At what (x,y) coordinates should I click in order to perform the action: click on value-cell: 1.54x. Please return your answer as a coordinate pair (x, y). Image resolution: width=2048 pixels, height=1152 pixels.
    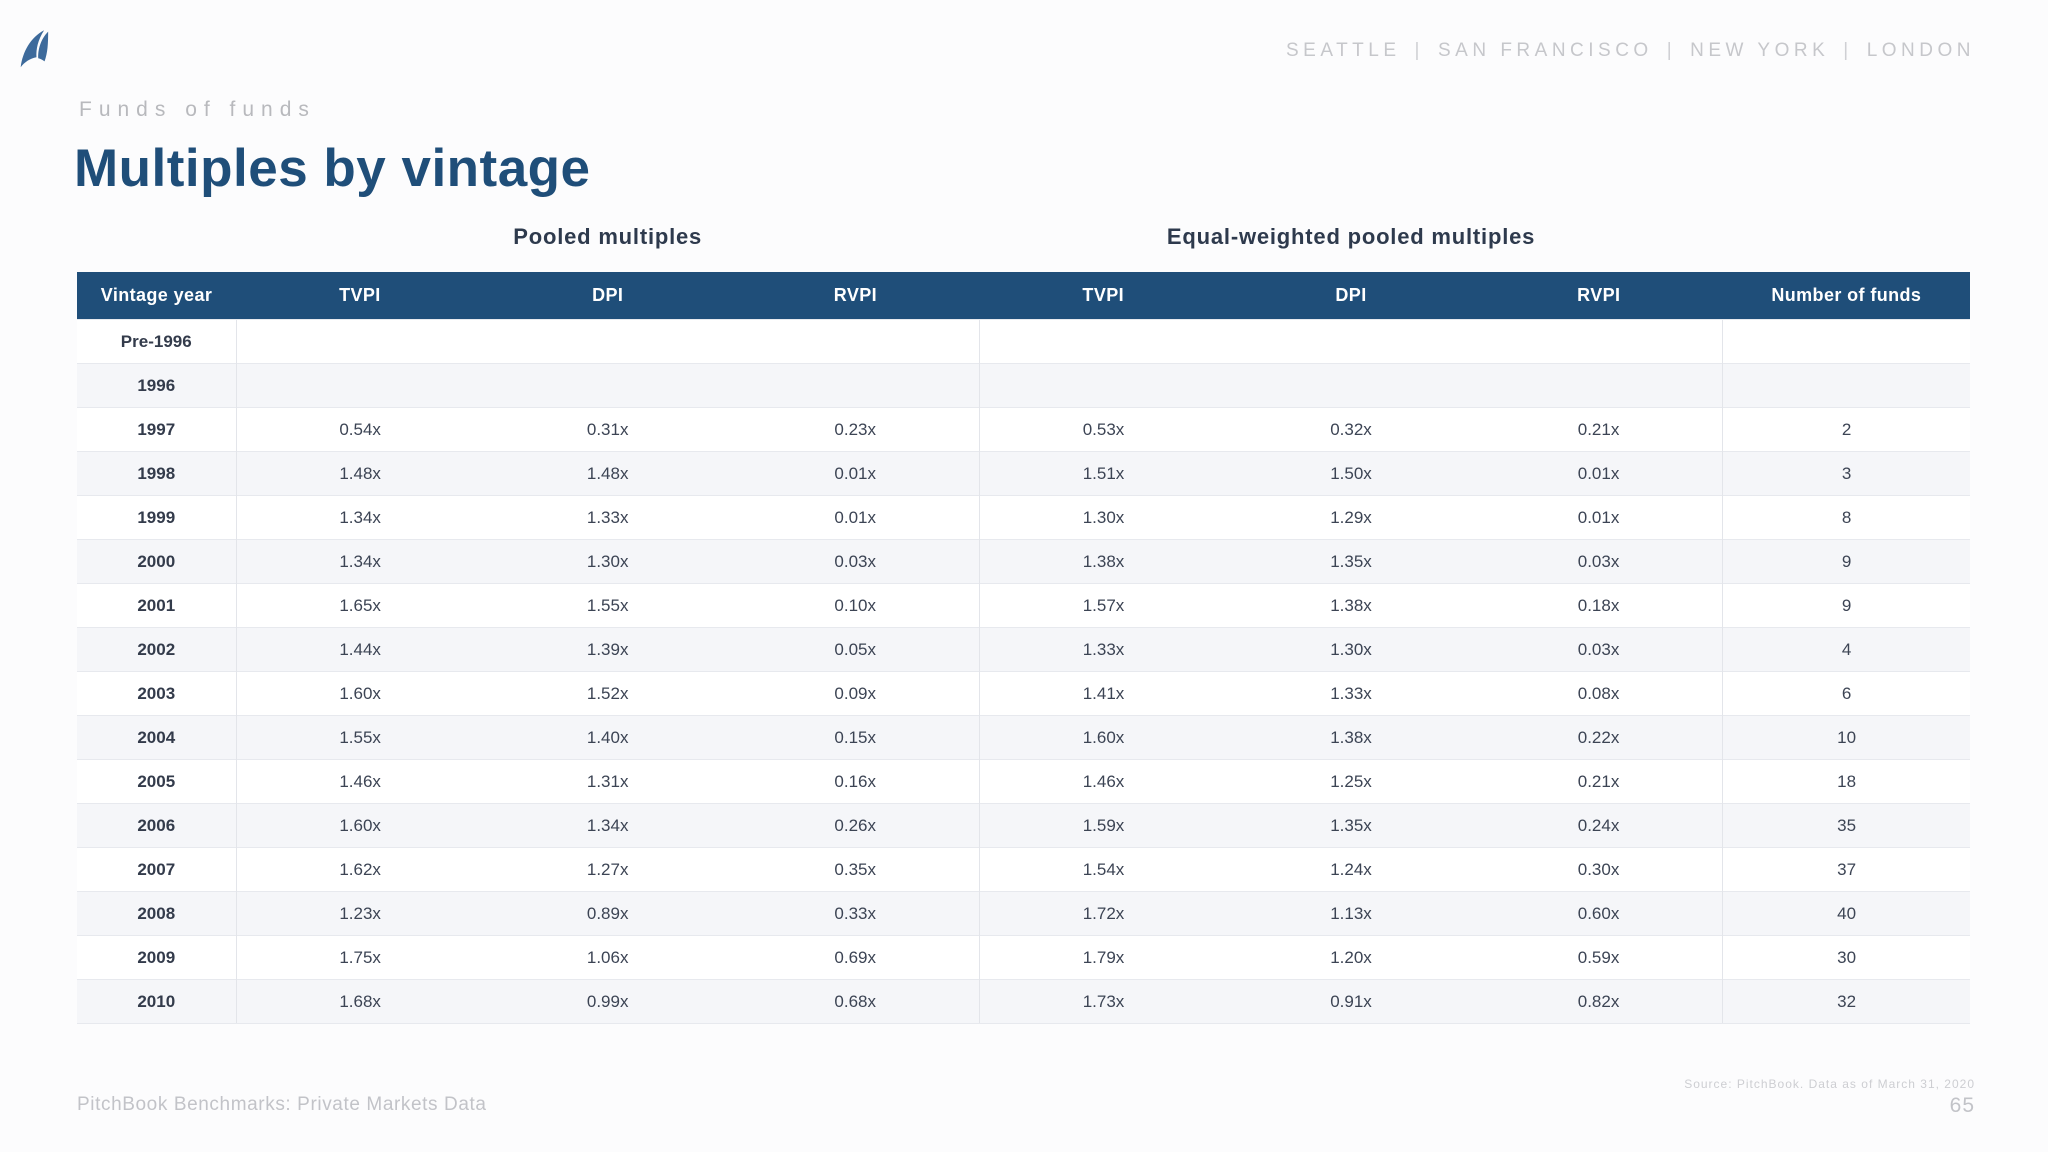
    Looking at the image, I should click on (1103, 869).